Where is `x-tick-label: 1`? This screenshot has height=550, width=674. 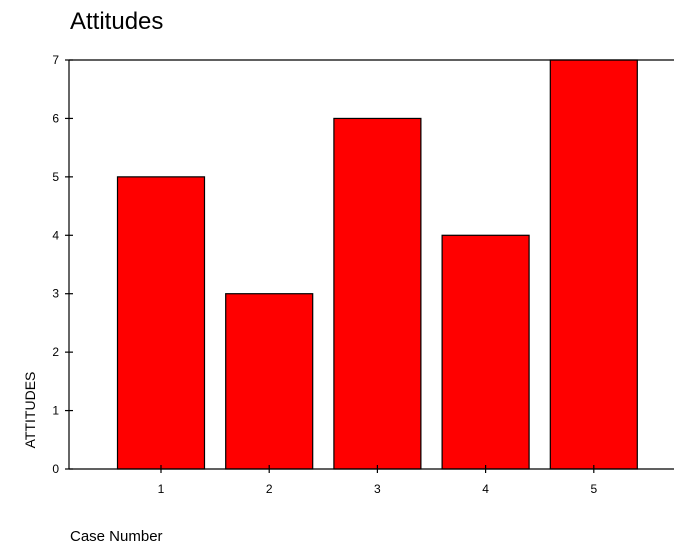
x-tick-label: 1 is located at coordinates (161, 489).